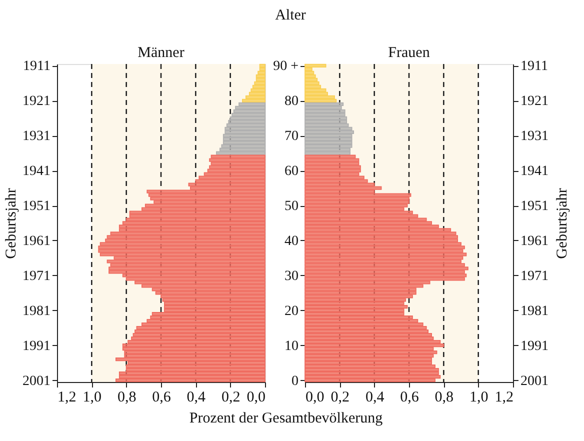 The width and height of the screenshot is (584, 441). Describe the element at coordinates (36, 206) in the screenshot. I see `y-tick-label: 1951` at that location.